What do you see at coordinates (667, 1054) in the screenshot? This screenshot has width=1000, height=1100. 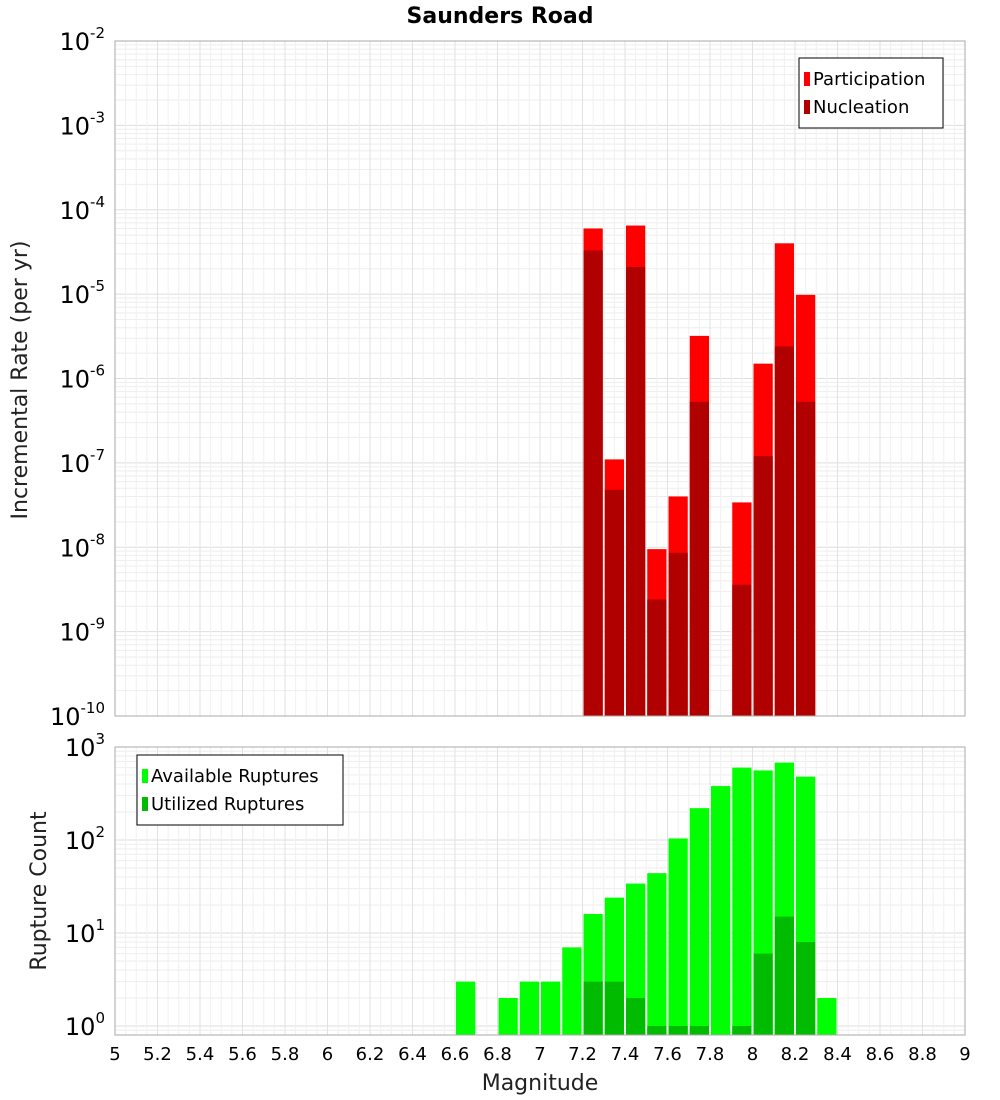 I see `x-tick-label: 7.6` at bounding box center [667, 1054].